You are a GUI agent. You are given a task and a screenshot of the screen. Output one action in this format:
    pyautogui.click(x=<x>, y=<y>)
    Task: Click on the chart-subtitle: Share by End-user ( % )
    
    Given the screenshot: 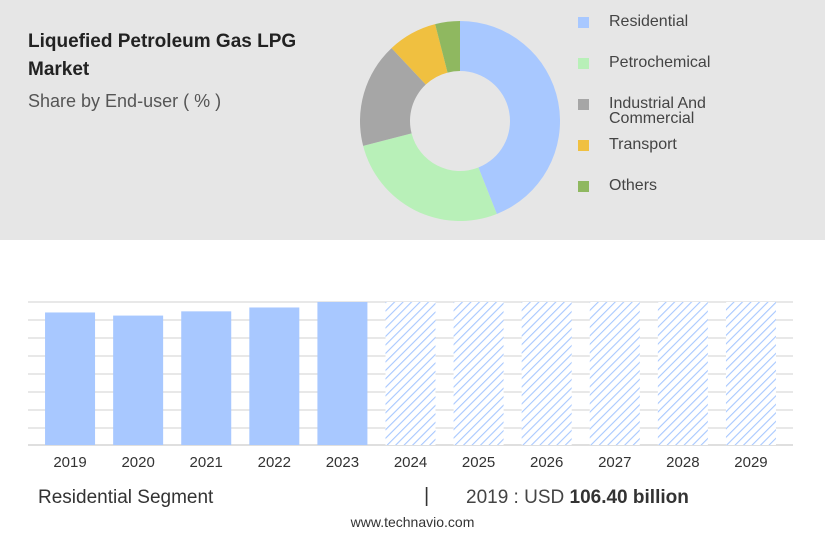 What is the action you would take?
    pyautogui.click(x=125, y=101)
    